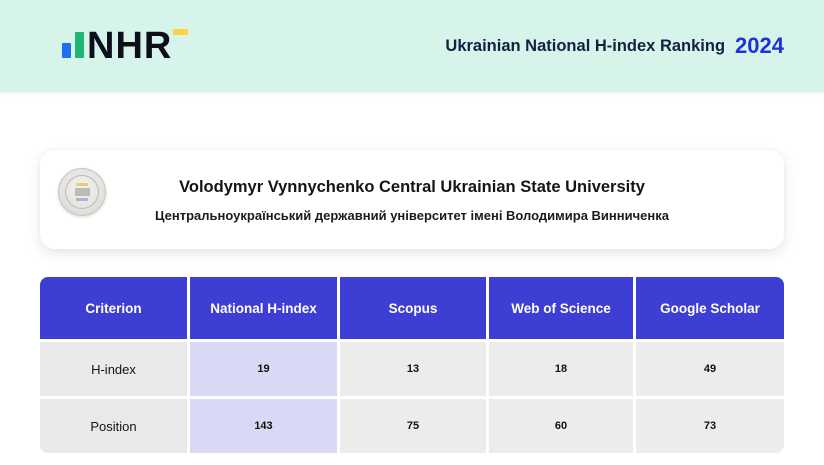 This screenshot has width=824, height=465. I want to click on row-label-hindex: H-index, so click(113, 369).